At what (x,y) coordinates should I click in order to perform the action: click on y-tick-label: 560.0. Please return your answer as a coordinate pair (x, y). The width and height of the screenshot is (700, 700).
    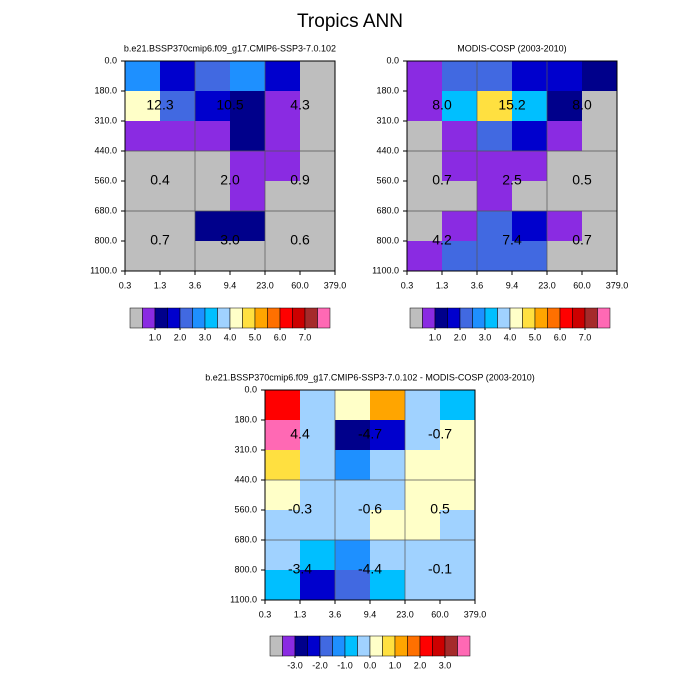
    Looking at the image, I should click on (105, 180).